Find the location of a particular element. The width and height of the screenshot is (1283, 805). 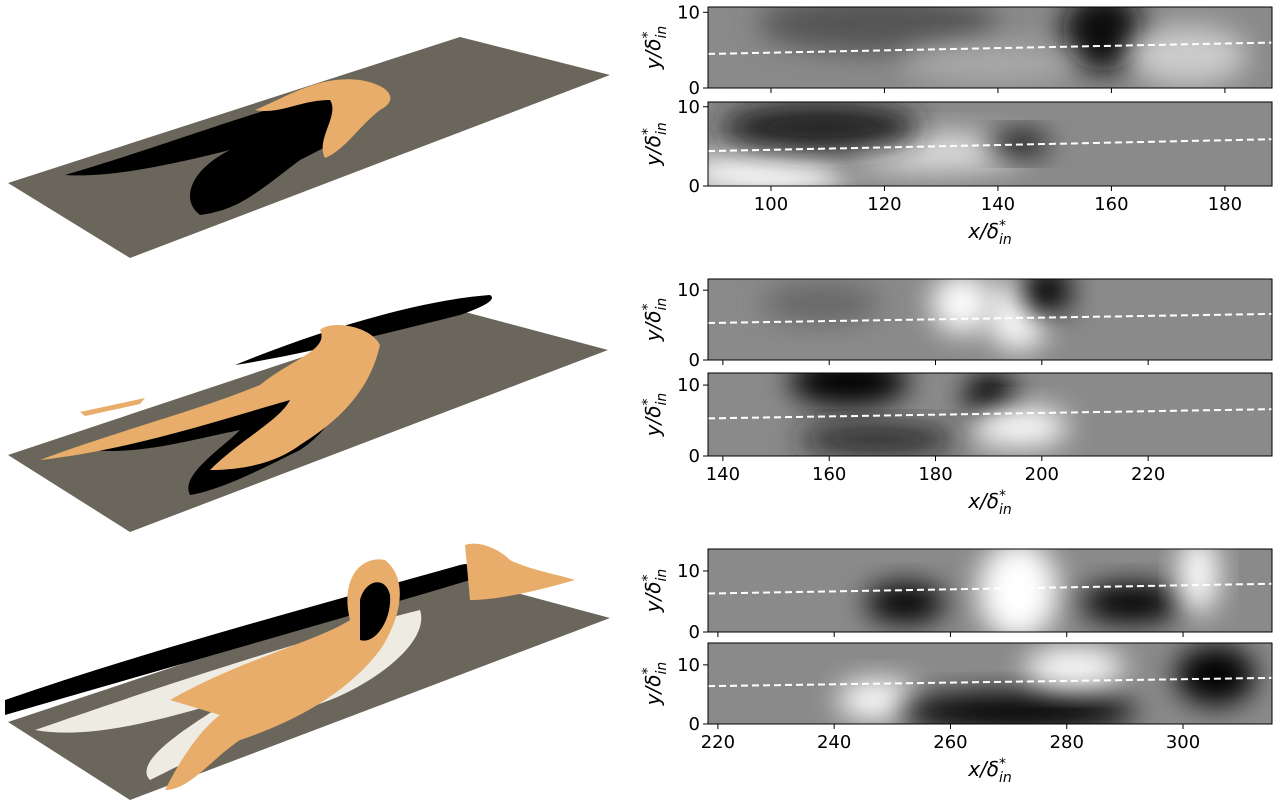

x-tick-label: 200 is located at coordinates (1042, 474).